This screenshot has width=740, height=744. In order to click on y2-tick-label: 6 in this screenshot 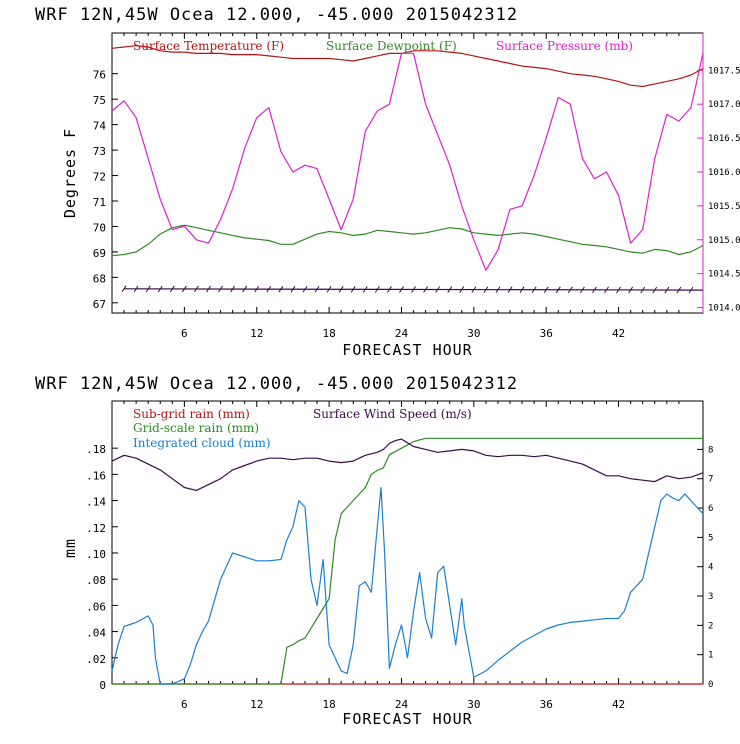, I will do `click(710, 509)`.